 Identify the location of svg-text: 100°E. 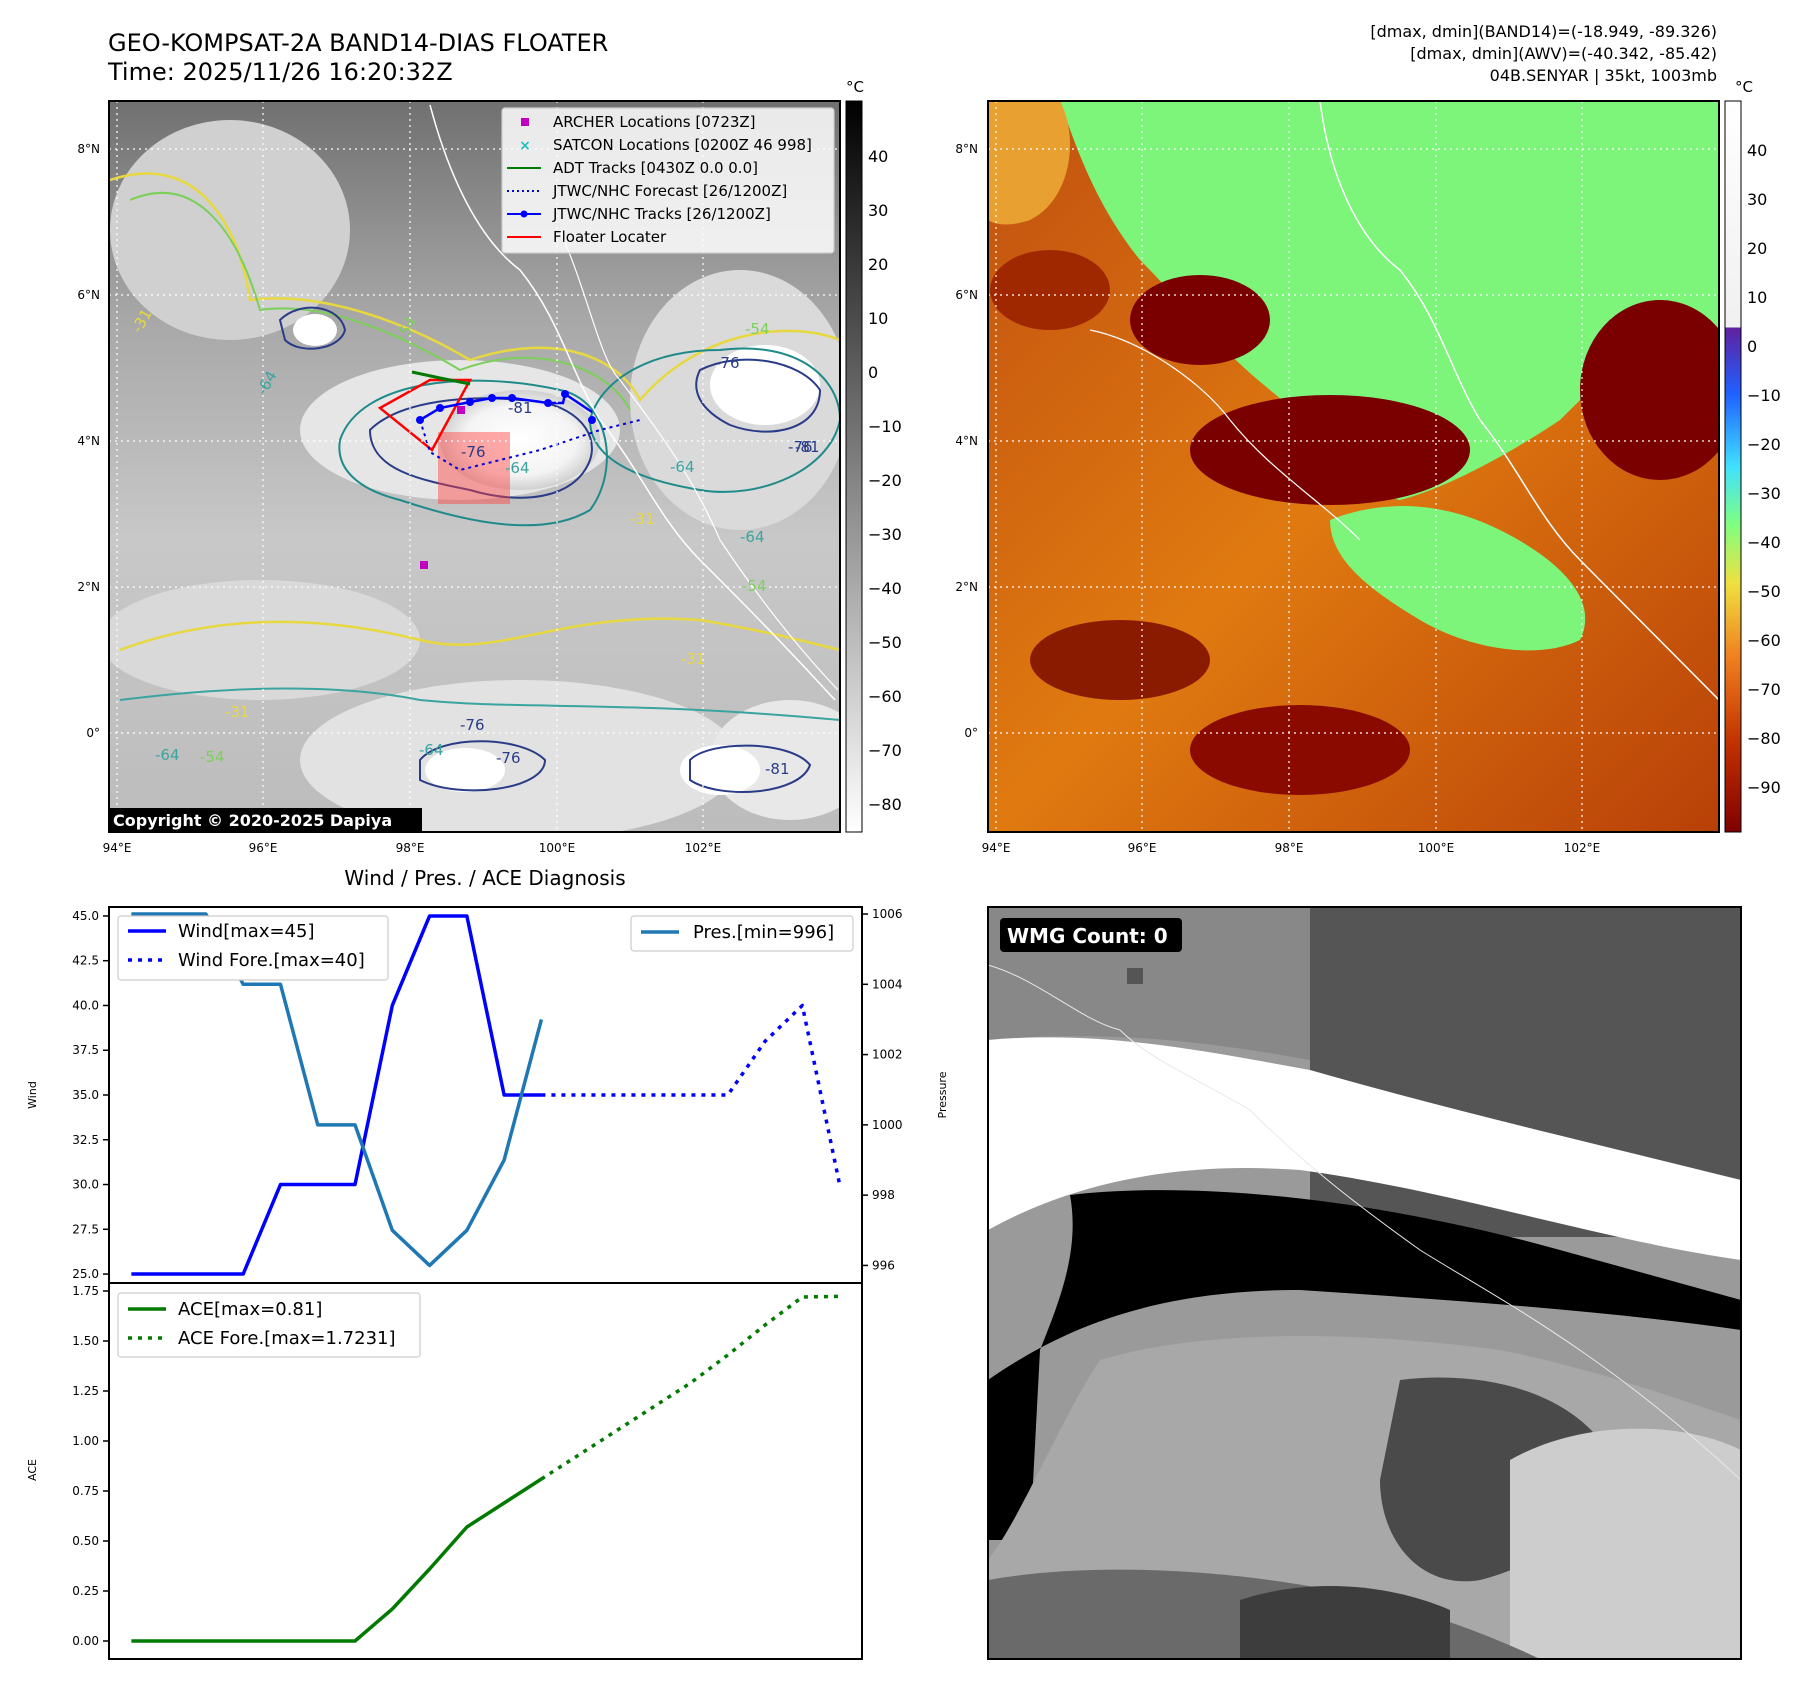
(557, 848).